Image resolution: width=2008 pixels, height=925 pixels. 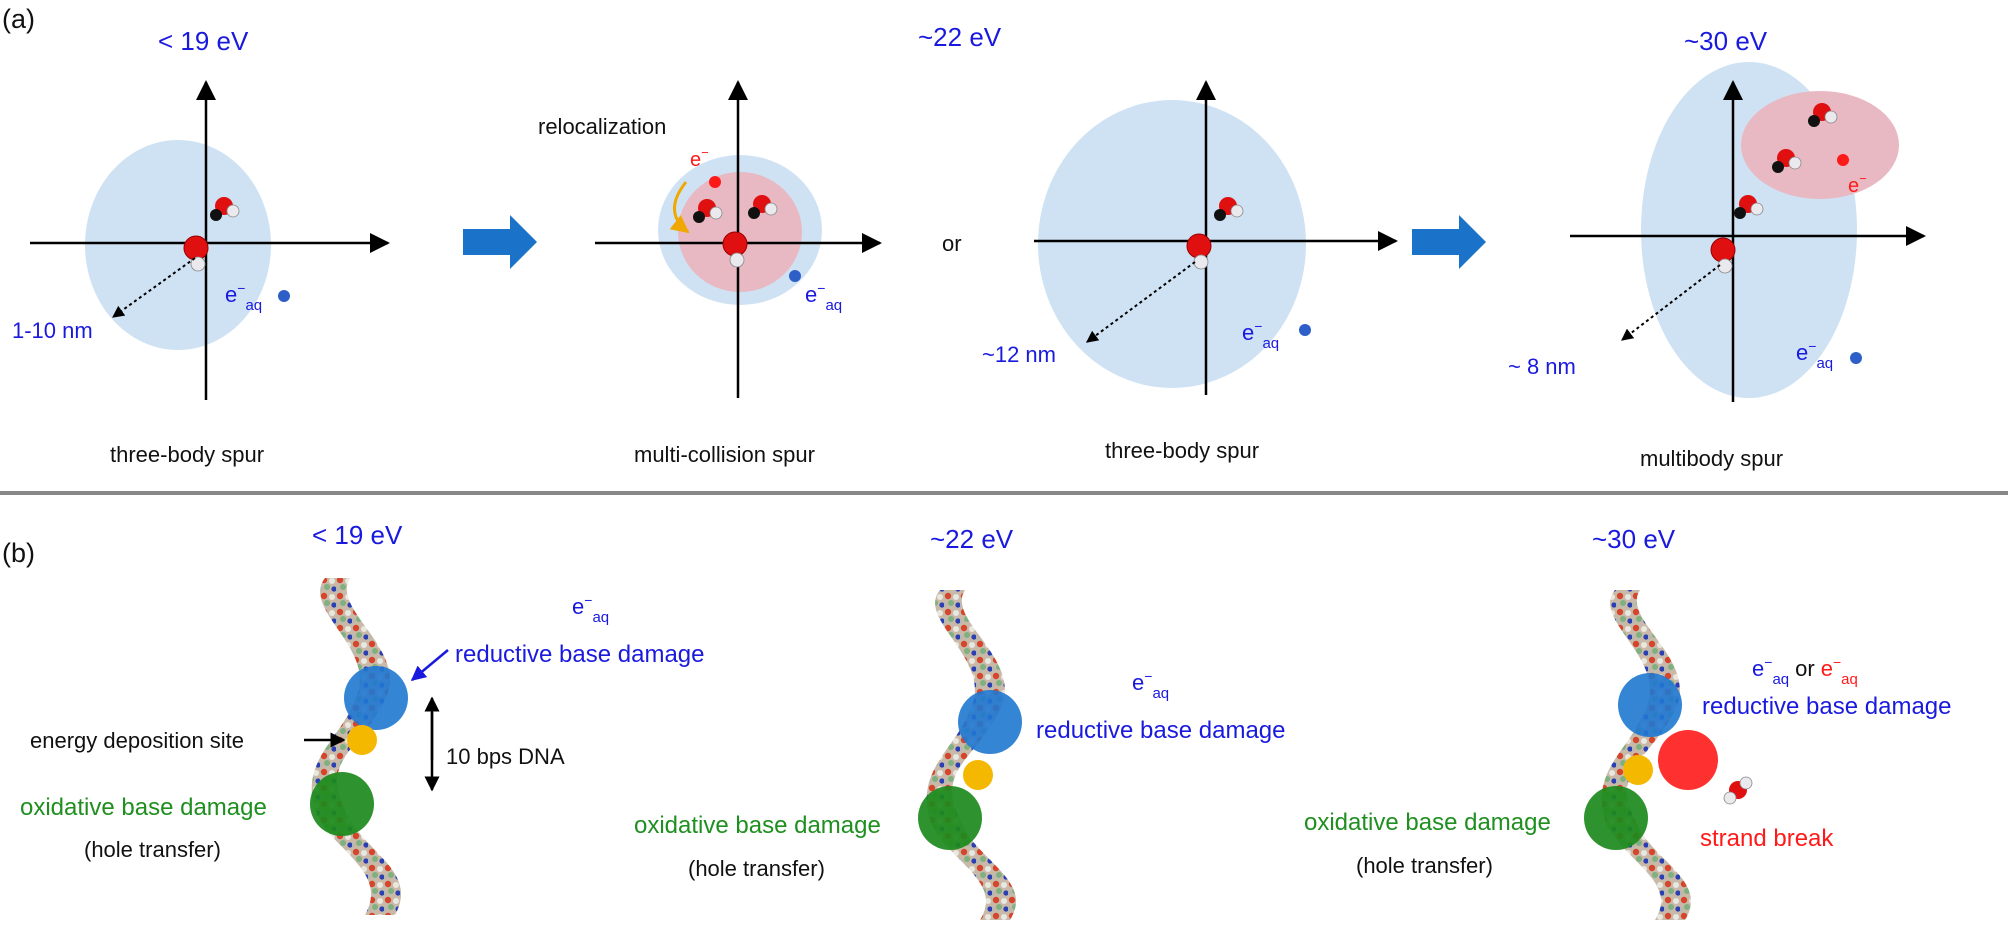 I want to click on spur-1-radius: 1-10 nm, so click(x=52, y=330).